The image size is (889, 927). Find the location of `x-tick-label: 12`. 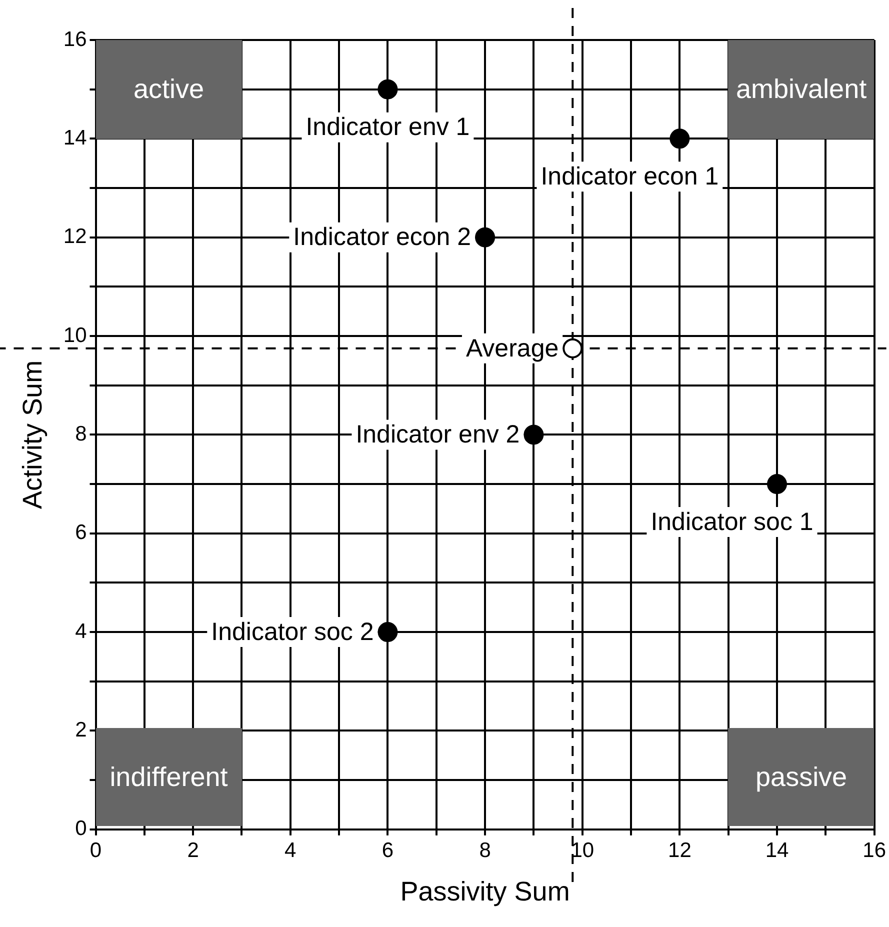

x-tick-label: 12 is located at coordinates (680, 850).